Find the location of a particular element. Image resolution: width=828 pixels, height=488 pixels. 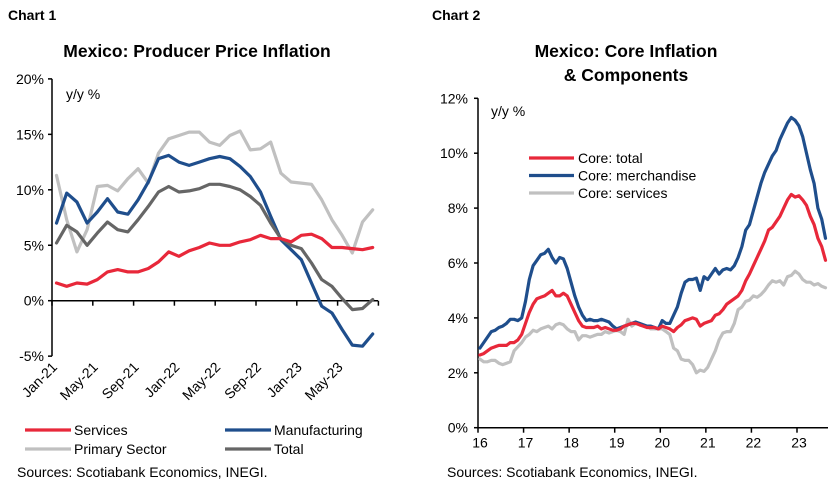

chart2-y-tick-label: 0% is located at coordinates (458, 428).